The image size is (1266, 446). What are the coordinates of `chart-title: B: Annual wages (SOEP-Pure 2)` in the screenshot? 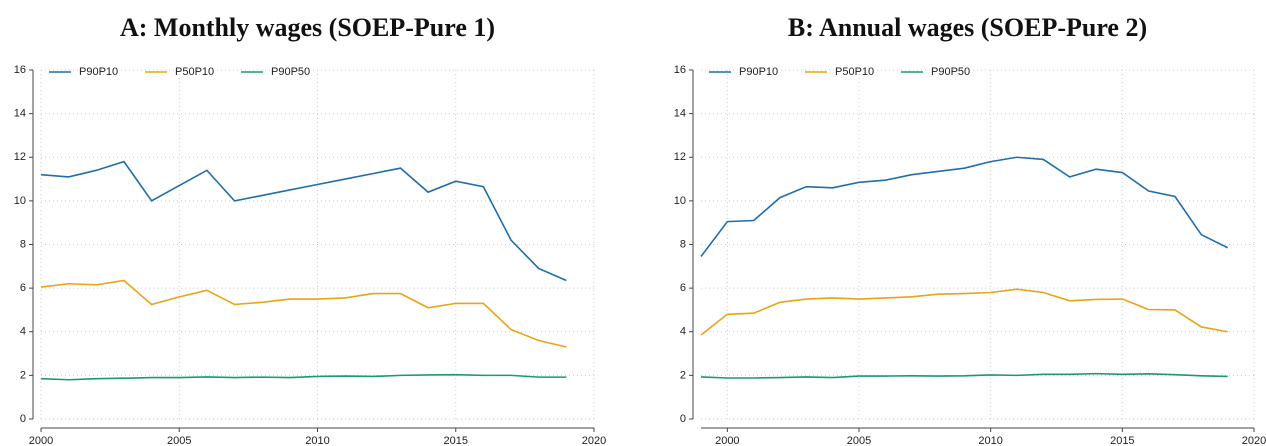 It's located at (967, 27).